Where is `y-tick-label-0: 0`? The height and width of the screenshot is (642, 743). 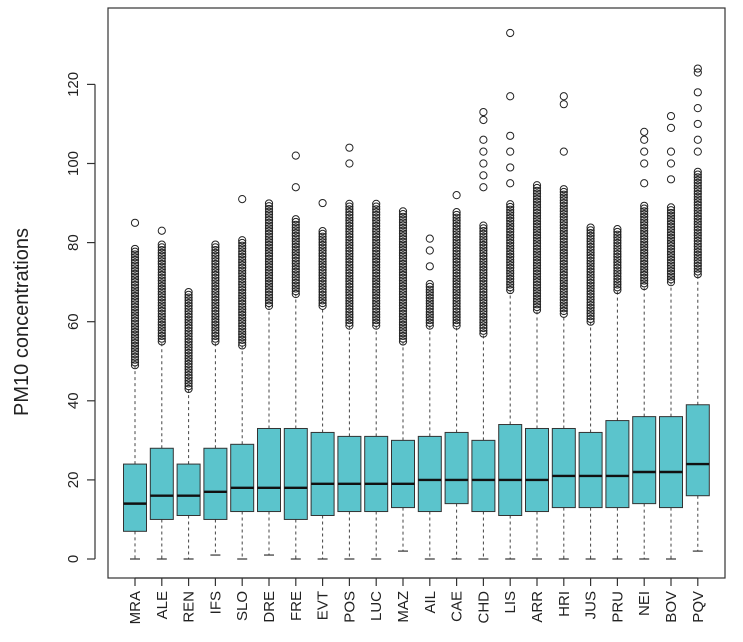
y-tick-label-0: 0 is located at coordinates (73, 559).